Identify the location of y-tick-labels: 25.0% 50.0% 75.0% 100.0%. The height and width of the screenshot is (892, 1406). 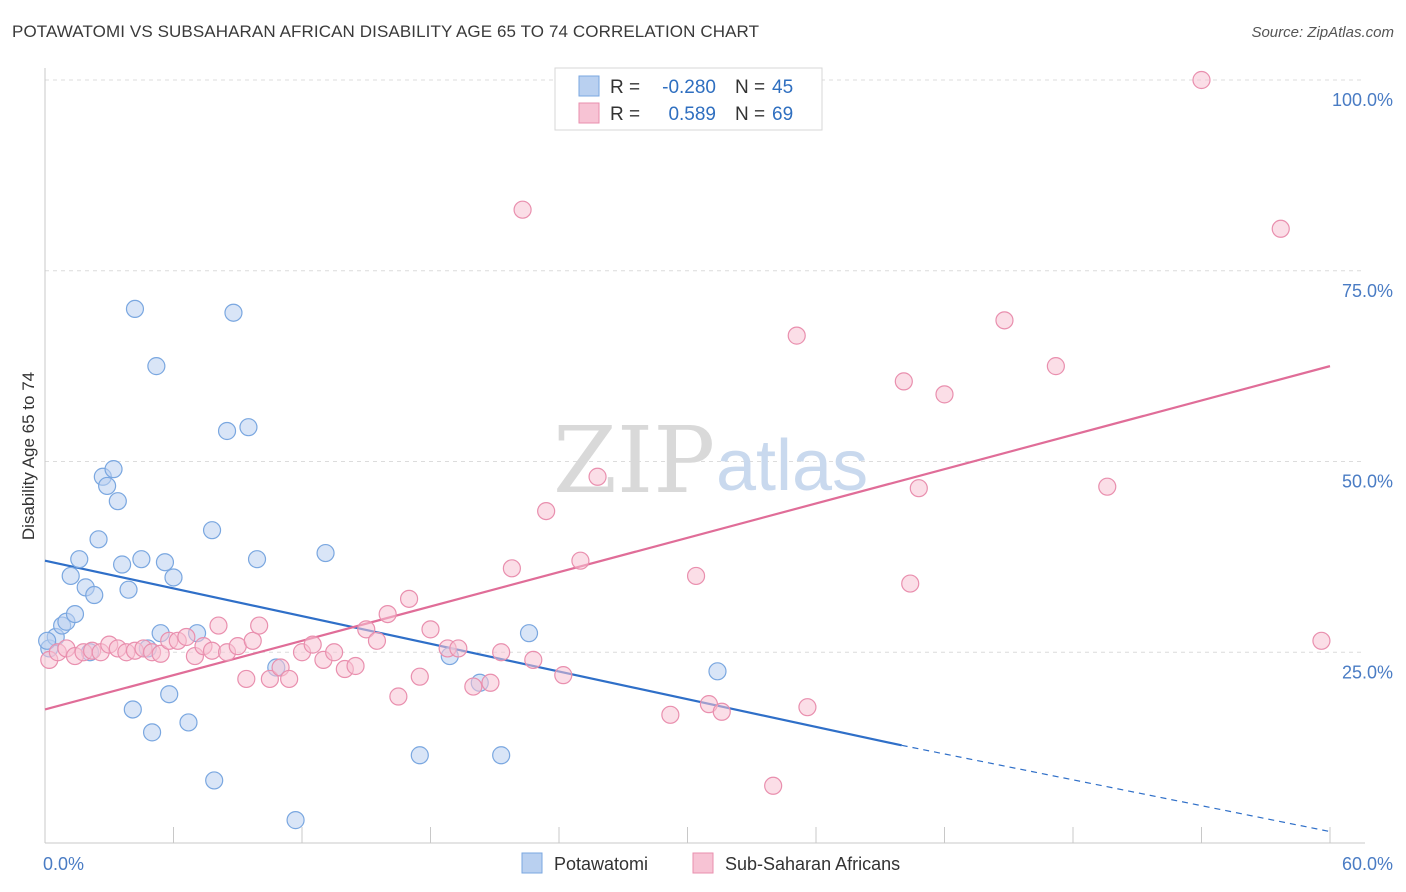
(1362, 386).